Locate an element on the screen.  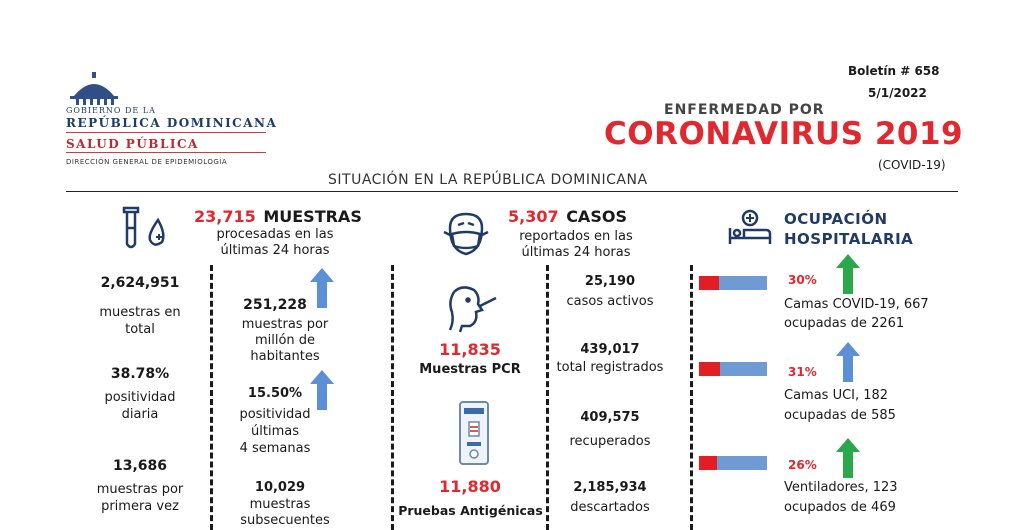
coronavirus-title: CORONAVIRUS 2019 is located at coordinates (784, 134).